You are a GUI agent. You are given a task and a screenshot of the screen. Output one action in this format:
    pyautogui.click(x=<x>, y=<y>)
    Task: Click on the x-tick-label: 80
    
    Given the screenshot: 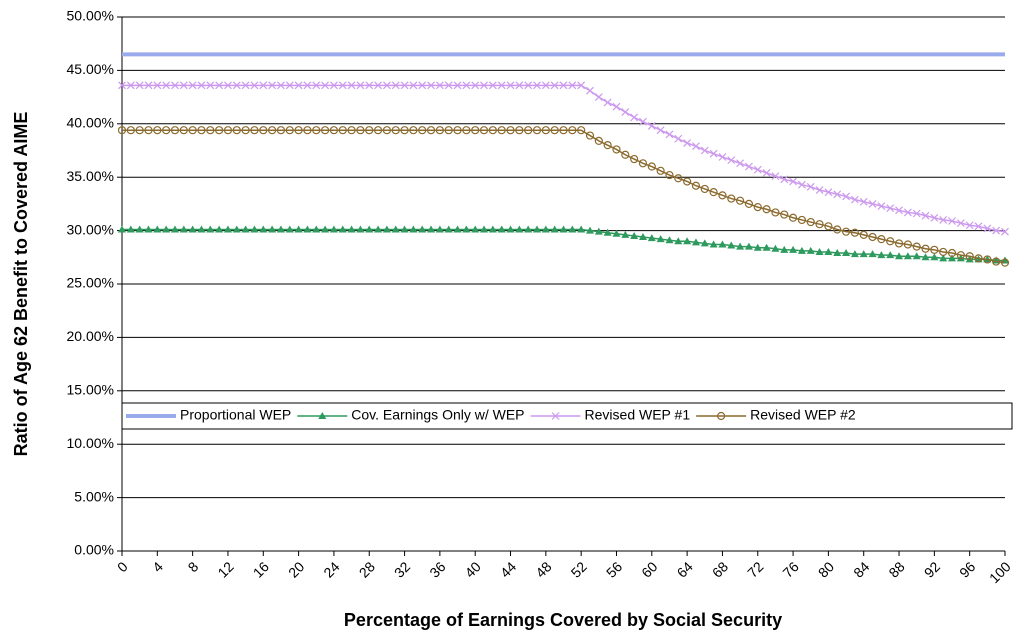 What is the action you would take?
    pyautogui.click(x=826, y=569)
    